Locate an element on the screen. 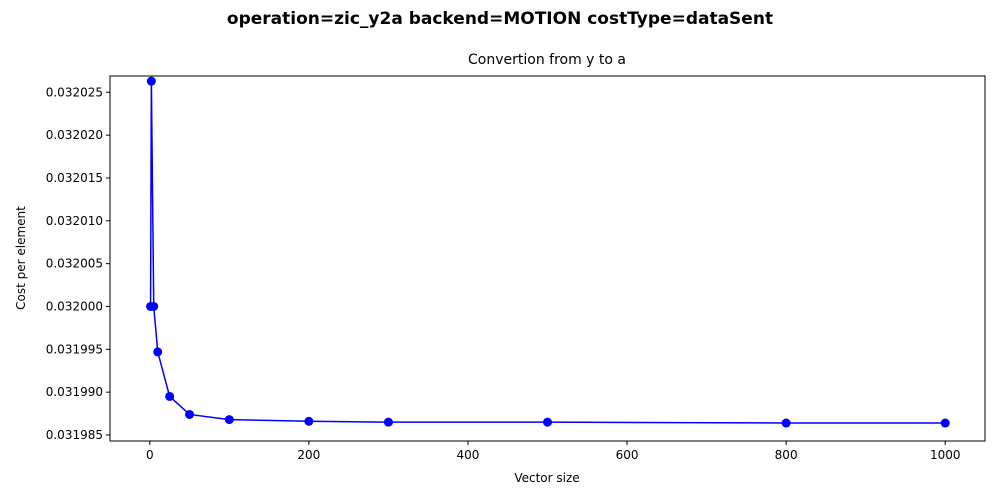  y-tick-label: 0.032020 is located at coordinates (74, 135).